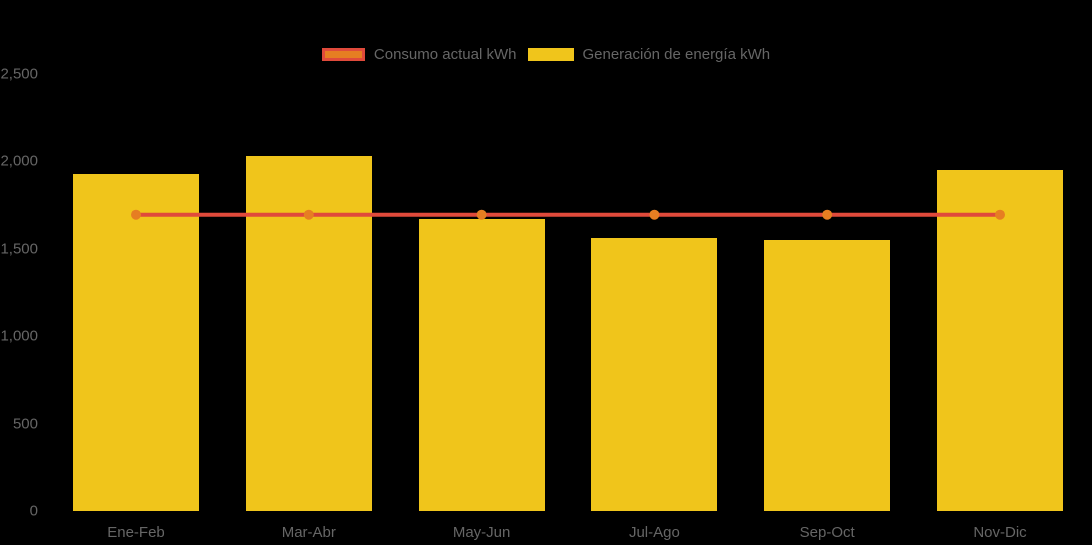 The height and width of the screenshot is (545, 1092). I want to click on legend-item-consumo-actual: Consumo actual kWh, so click(419, 54).